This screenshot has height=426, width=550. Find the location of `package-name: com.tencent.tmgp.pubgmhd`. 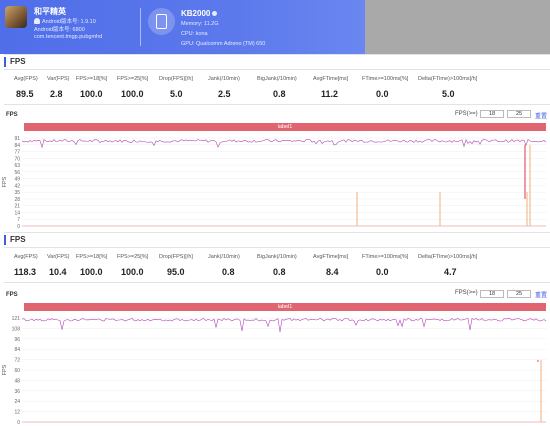

package-name: com.tencent.tmgp.pubgmhd is located at coordinates (68, 37).